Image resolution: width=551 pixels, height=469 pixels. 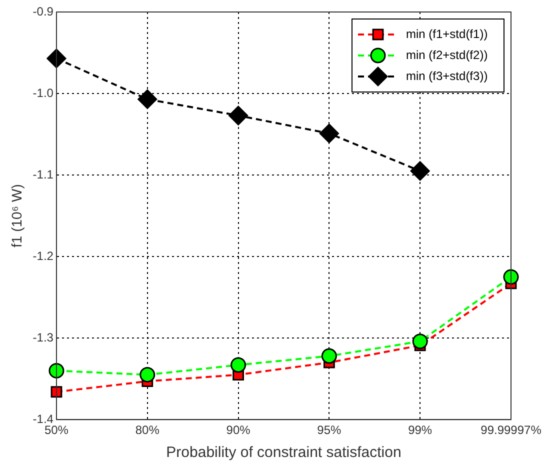 I want to click on x-tick-label: 99.99997%, so click(x=511, y=430).